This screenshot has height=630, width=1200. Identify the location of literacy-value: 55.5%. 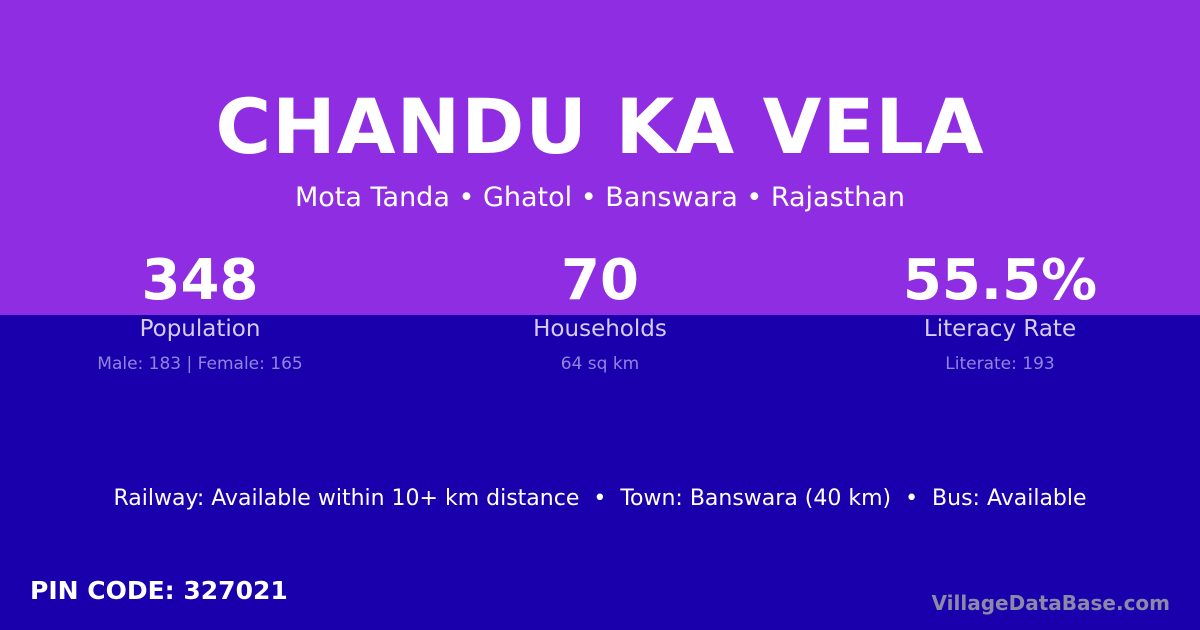
(1000, 280).